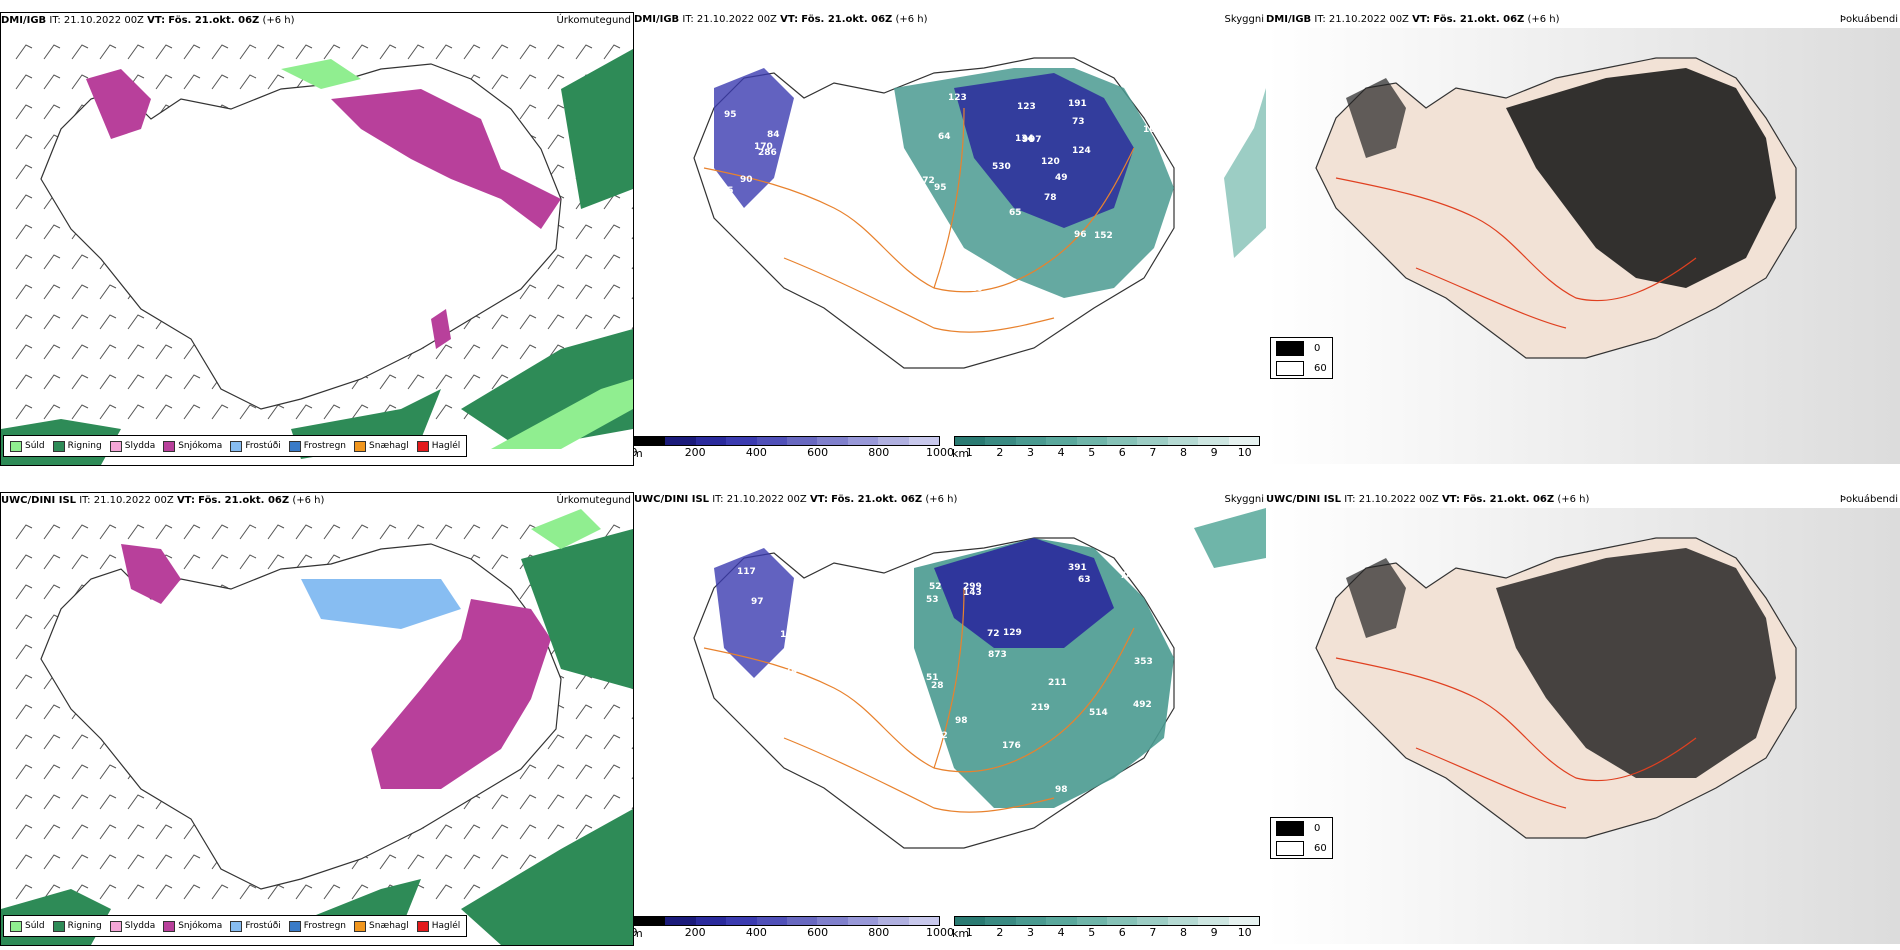  I want to click on snow-area, so click(118, 104).